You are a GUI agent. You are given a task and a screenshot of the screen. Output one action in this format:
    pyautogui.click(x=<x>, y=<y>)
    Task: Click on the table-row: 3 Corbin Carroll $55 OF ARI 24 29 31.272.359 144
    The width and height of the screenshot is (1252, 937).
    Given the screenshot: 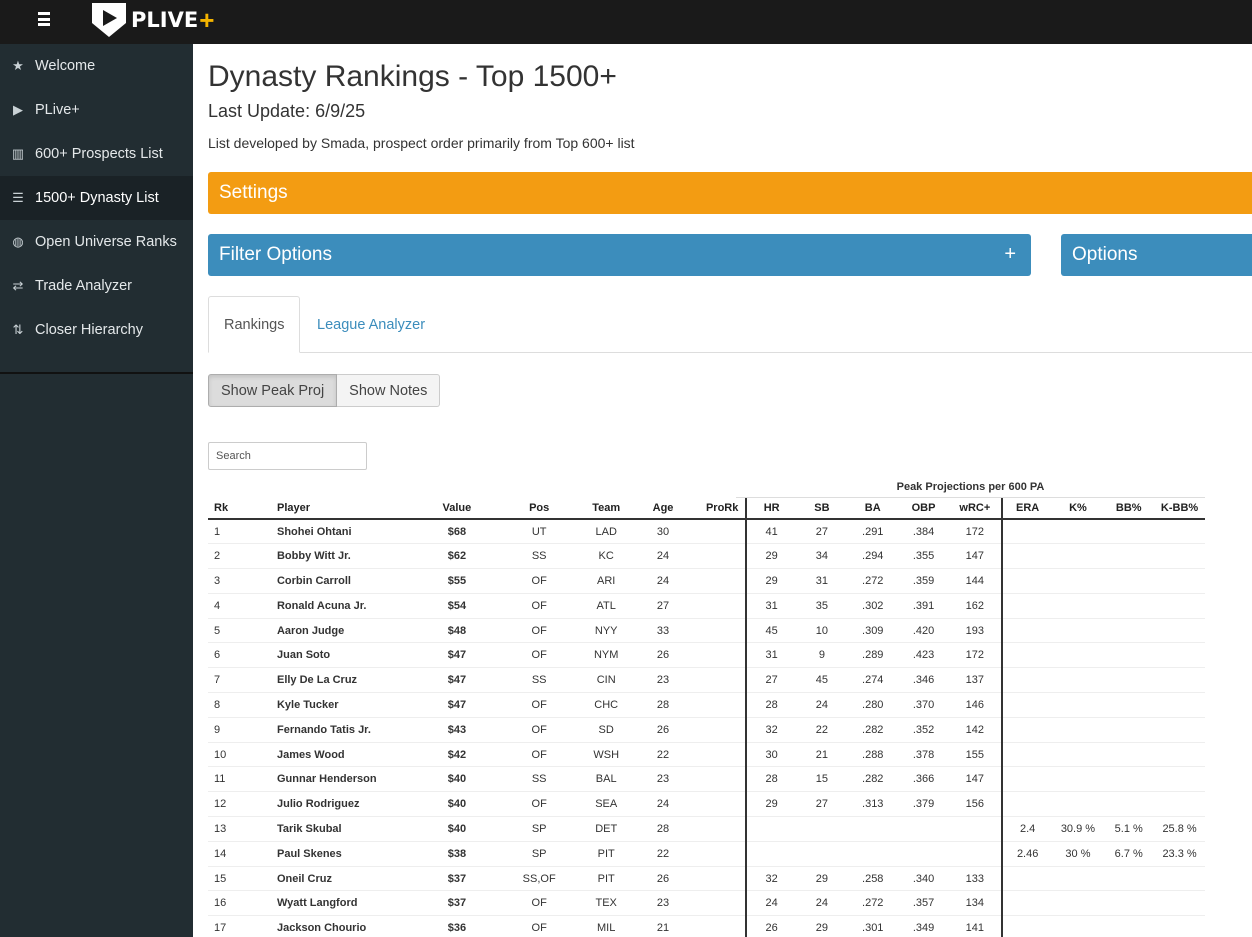 What is the action you would take?
    pyautogui.click(x=706, y=581)
    